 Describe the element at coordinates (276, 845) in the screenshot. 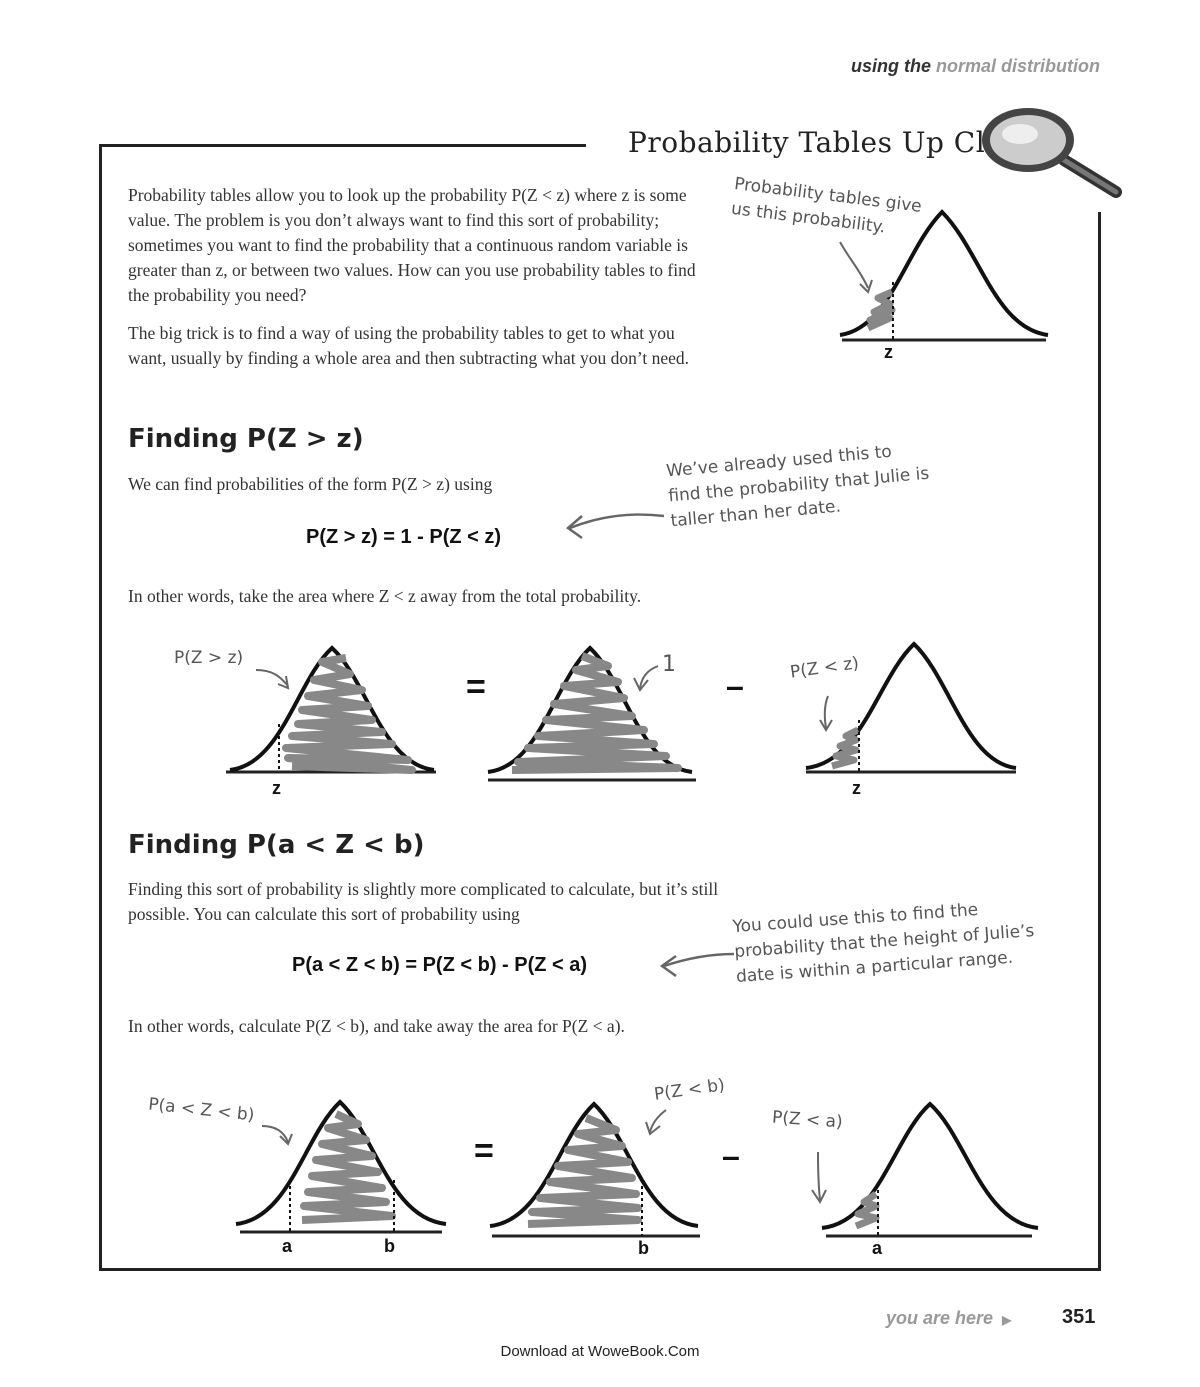

I see `section2-heading: Finding P(a < Z < b)` at that location.